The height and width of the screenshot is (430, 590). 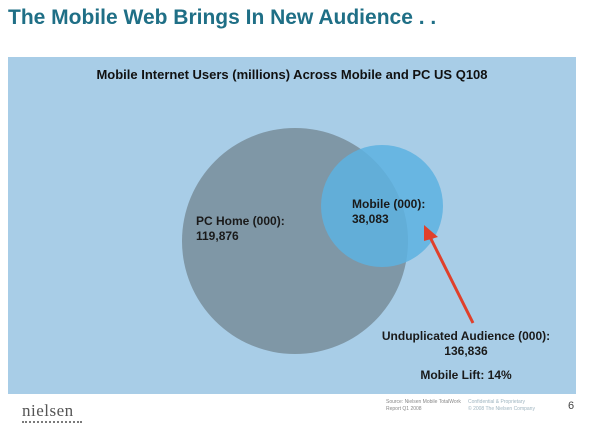 I want to click on unduplicated-label: Unduplicated Audience (000): 136,836, so click(x=466, y=344).